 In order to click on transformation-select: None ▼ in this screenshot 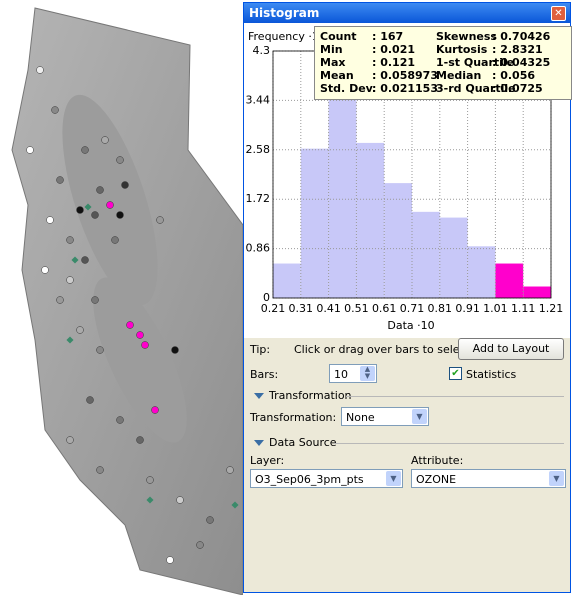, I will do `click(385, 416)`.